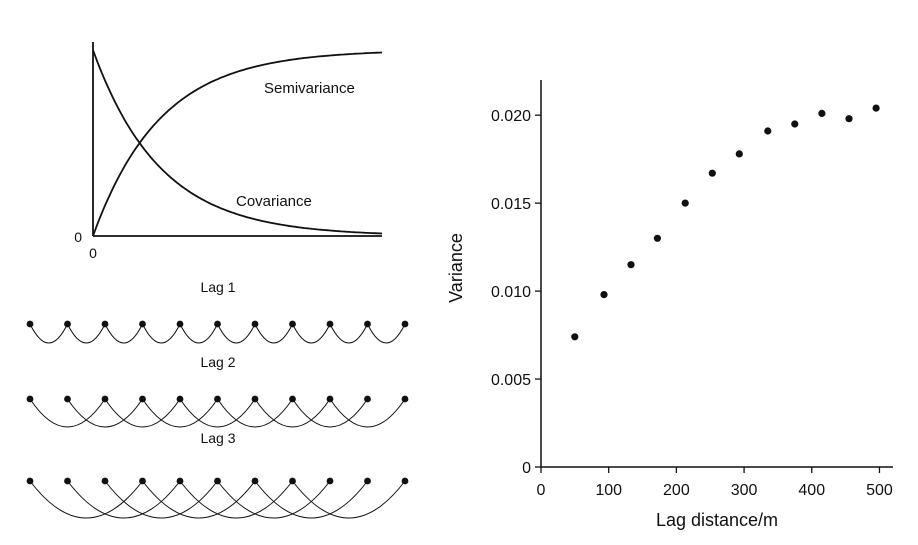  What do you see at coordinates (511, 380) in the screenshot?
I see `y-tick-label: 0.005` at bounding box center [511, 380].